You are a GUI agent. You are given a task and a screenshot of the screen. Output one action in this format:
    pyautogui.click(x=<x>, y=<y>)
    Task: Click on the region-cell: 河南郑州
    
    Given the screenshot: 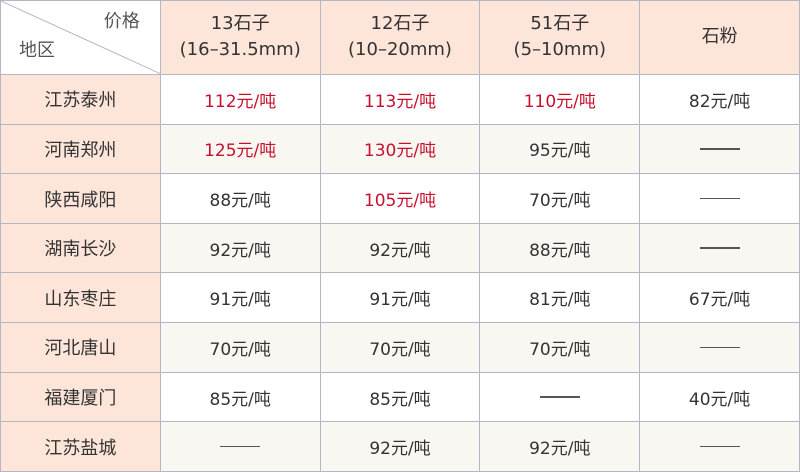 What is the action you would take?
    pyautogui.click(x=80, y=149)
    